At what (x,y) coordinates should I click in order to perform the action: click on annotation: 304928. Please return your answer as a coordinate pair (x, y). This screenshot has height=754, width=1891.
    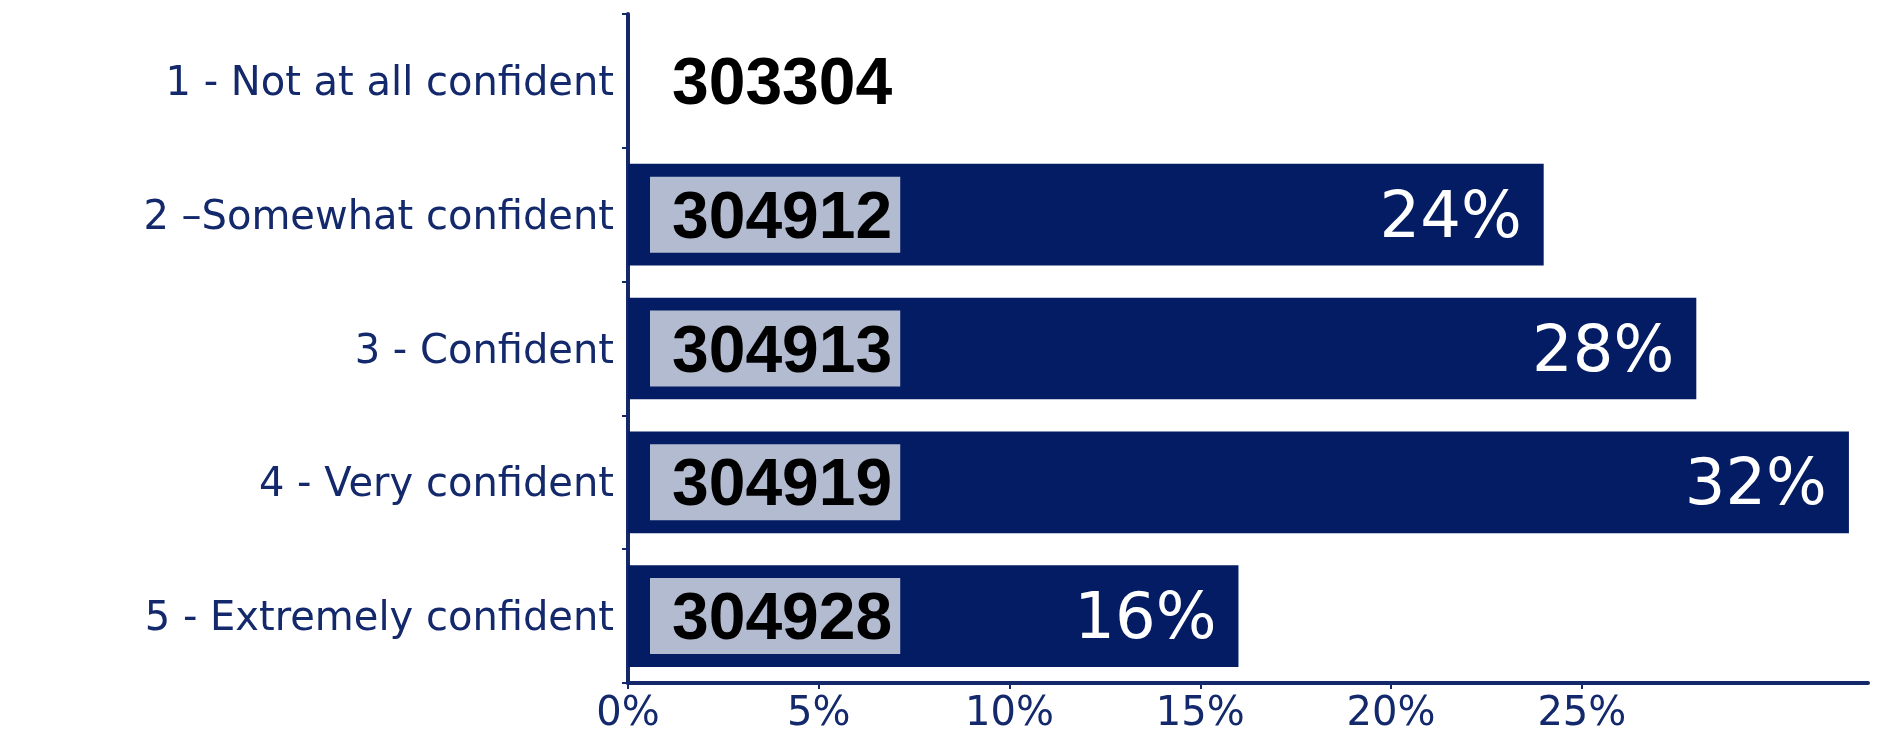
    Looking at the image, I should click on (782, 616).